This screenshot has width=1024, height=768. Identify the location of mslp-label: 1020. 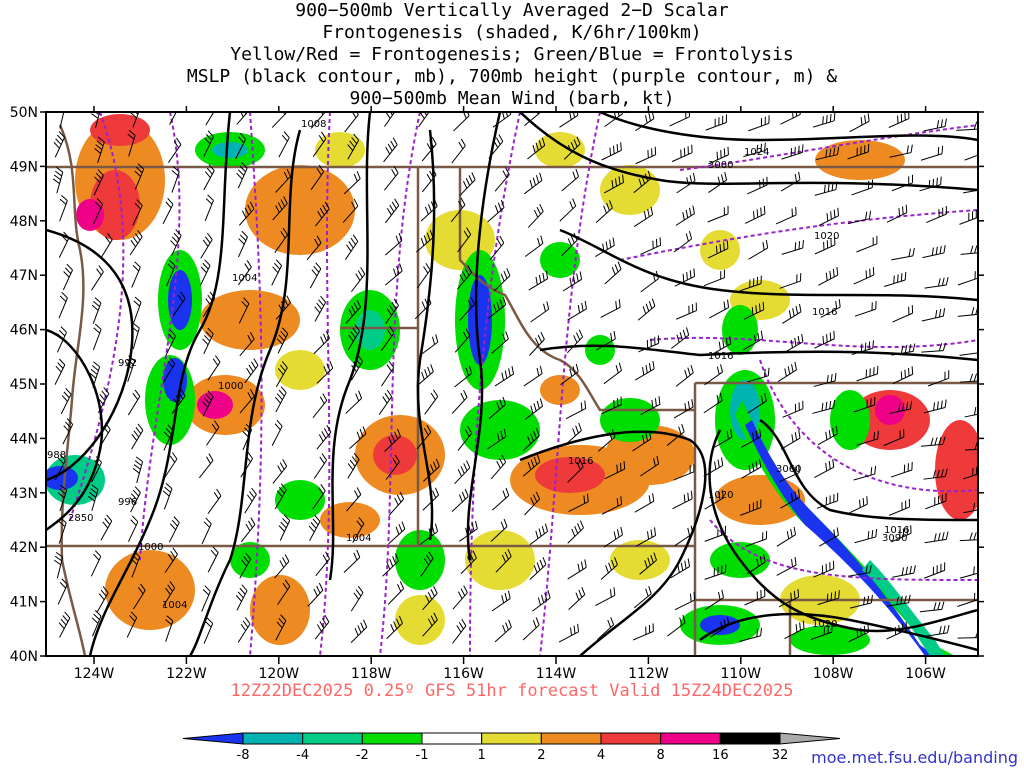
(826, 236).